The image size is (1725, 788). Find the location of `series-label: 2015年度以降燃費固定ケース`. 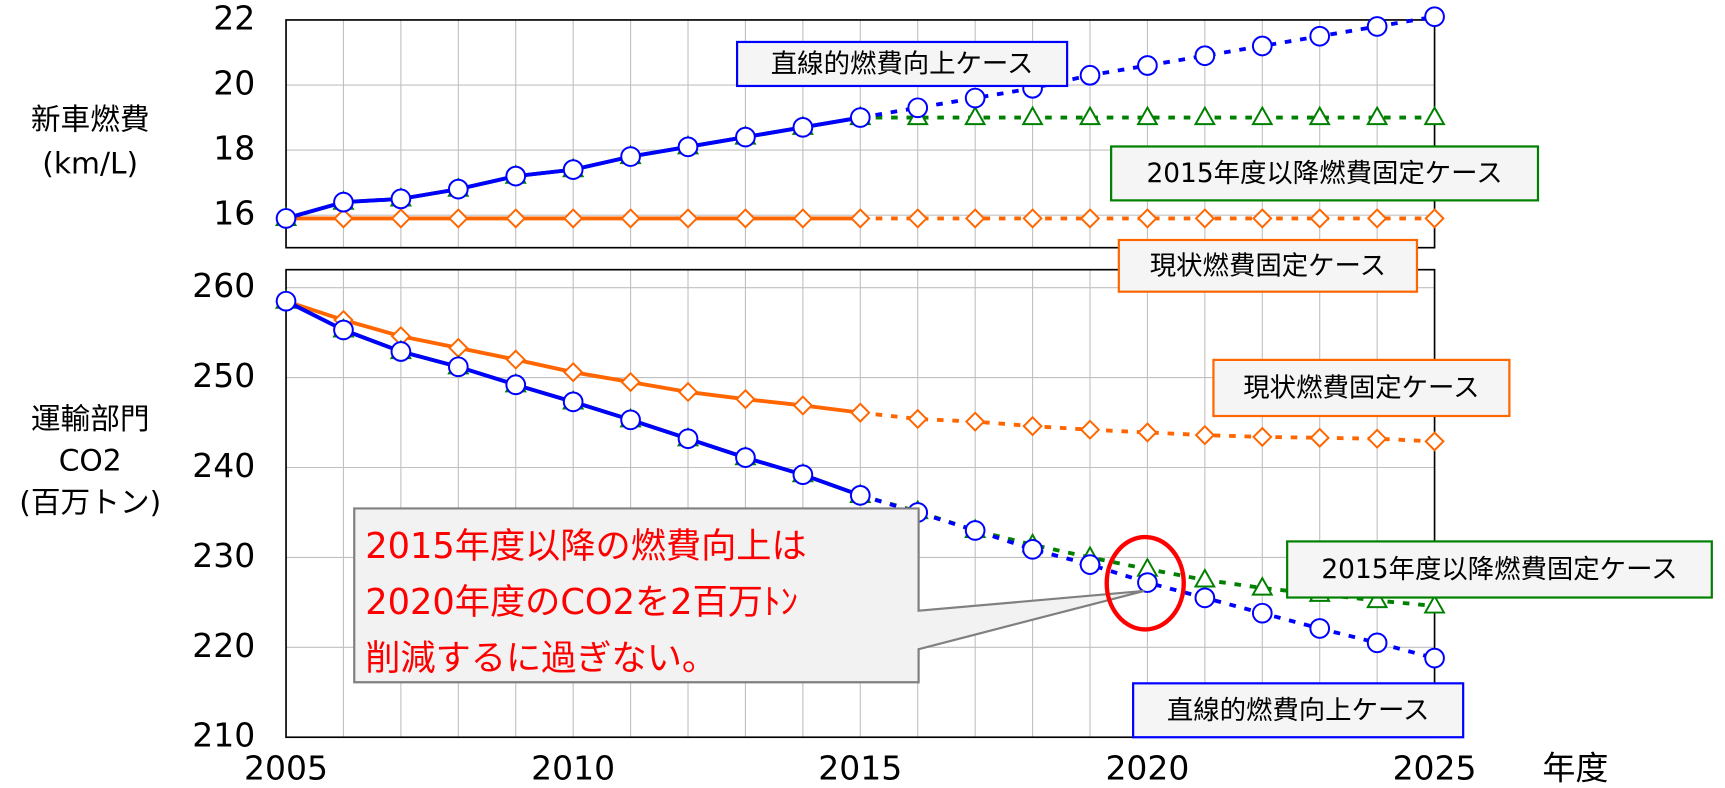

series-label: 2015年度以降燃費固定ケース is located at coordinates (1324, 173).